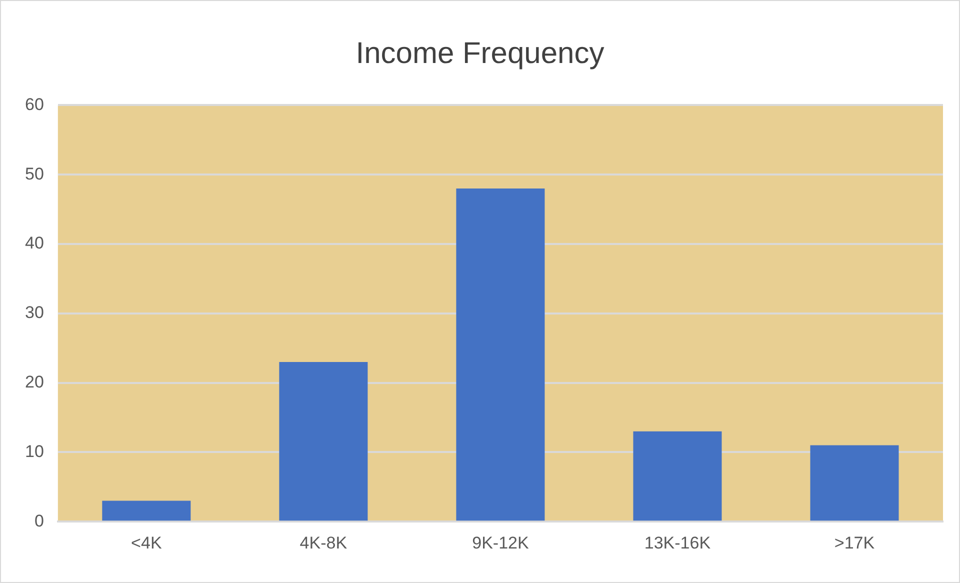 This screenshot has height=583, width=960. Describe the element at coordinates (34, 312) in the screenshot. I see `y-tick-label: 30` at that location.